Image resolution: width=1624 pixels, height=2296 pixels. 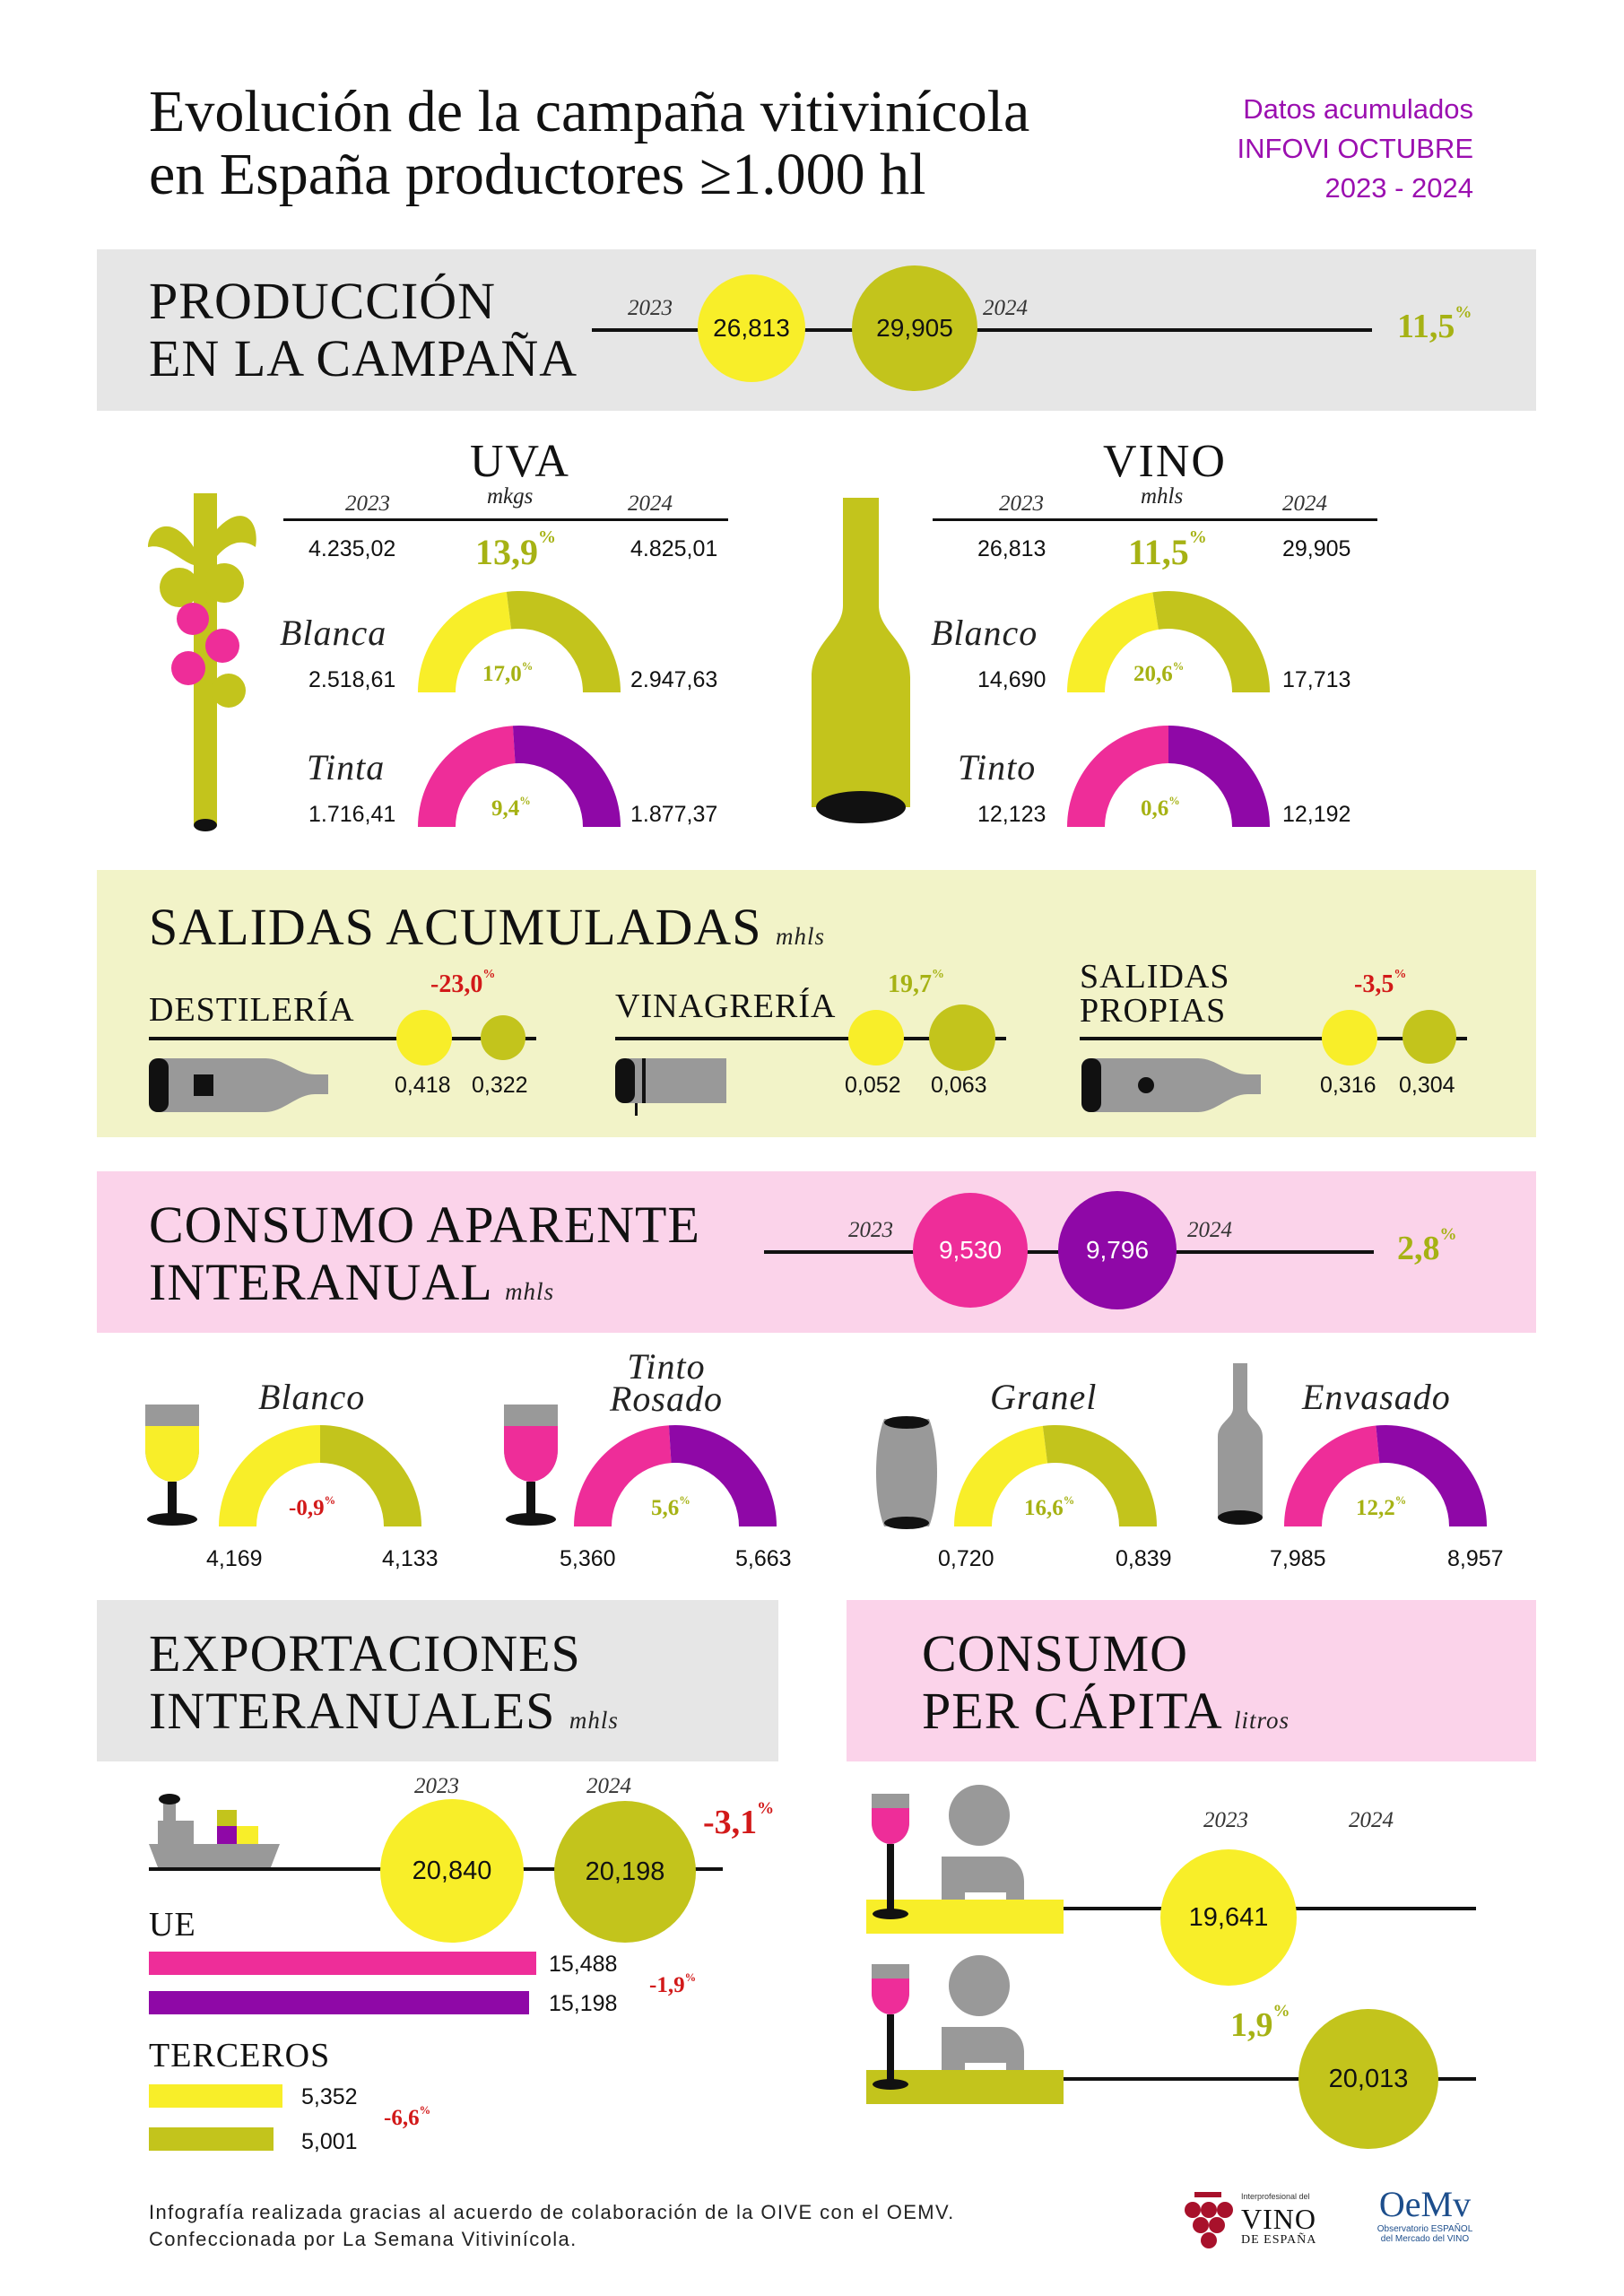 What do you see at coordinates (505, 519) in the screenshot?
I see `uva-divider` at bounding box center [505, 519].